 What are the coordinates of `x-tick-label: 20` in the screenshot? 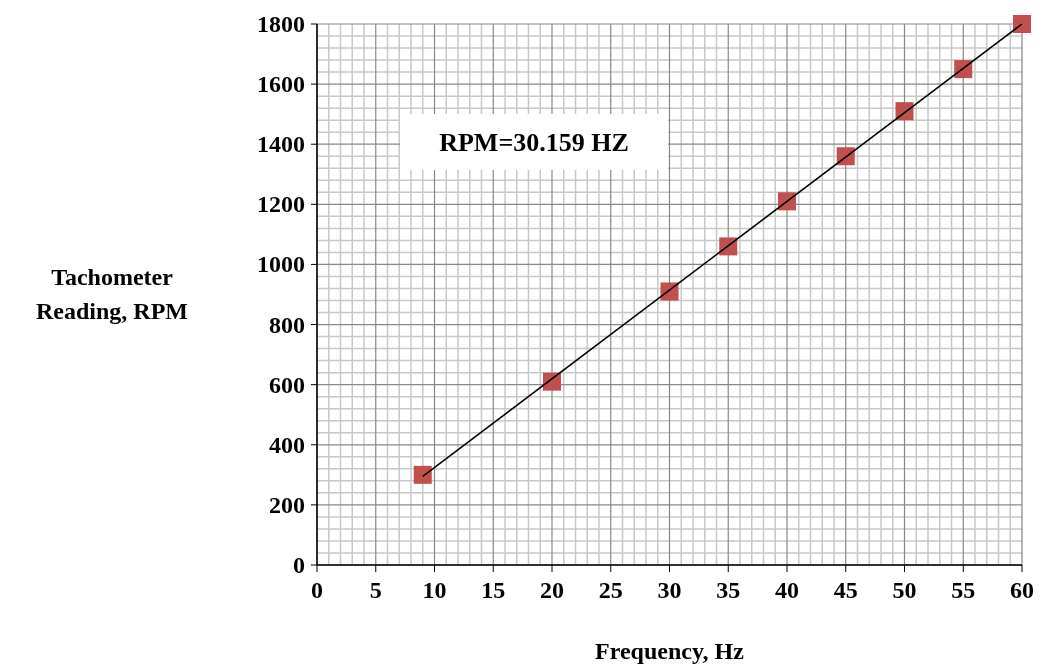 It's located at (552, 590).